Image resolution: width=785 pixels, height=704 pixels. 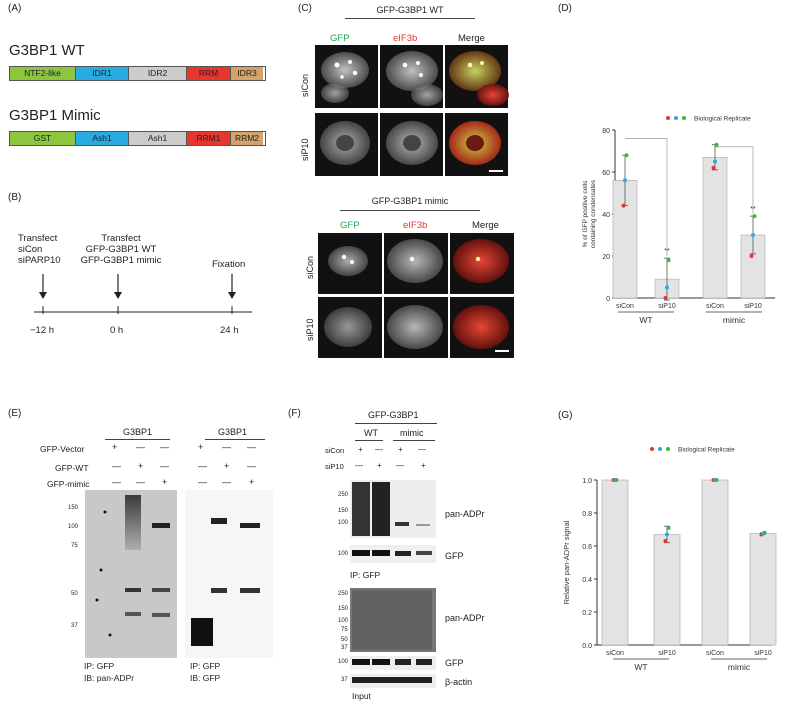 What do you see at coordinates (62, 449) in the screenshot?
I see `panel-e-row-vector-label: GFP-Vector` at bounding box center [62, 449].